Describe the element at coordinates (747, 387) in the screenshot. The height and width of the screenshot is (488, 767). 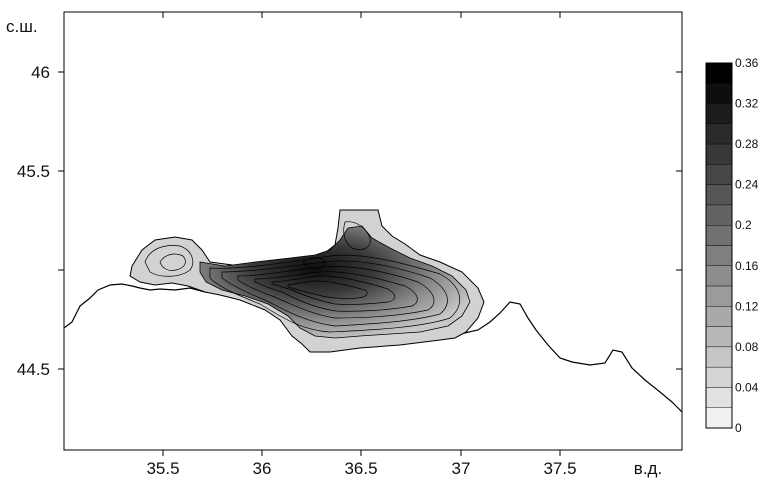
I see `colorbar-label: 0.04` at that location.